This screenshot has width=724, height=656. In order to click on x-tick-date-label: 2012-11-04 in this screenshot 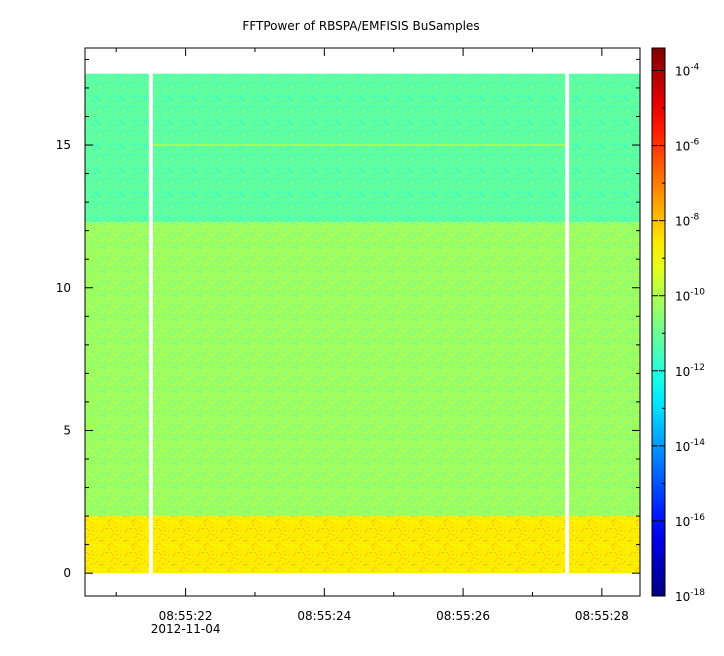, I will do `click(186, 629)`.